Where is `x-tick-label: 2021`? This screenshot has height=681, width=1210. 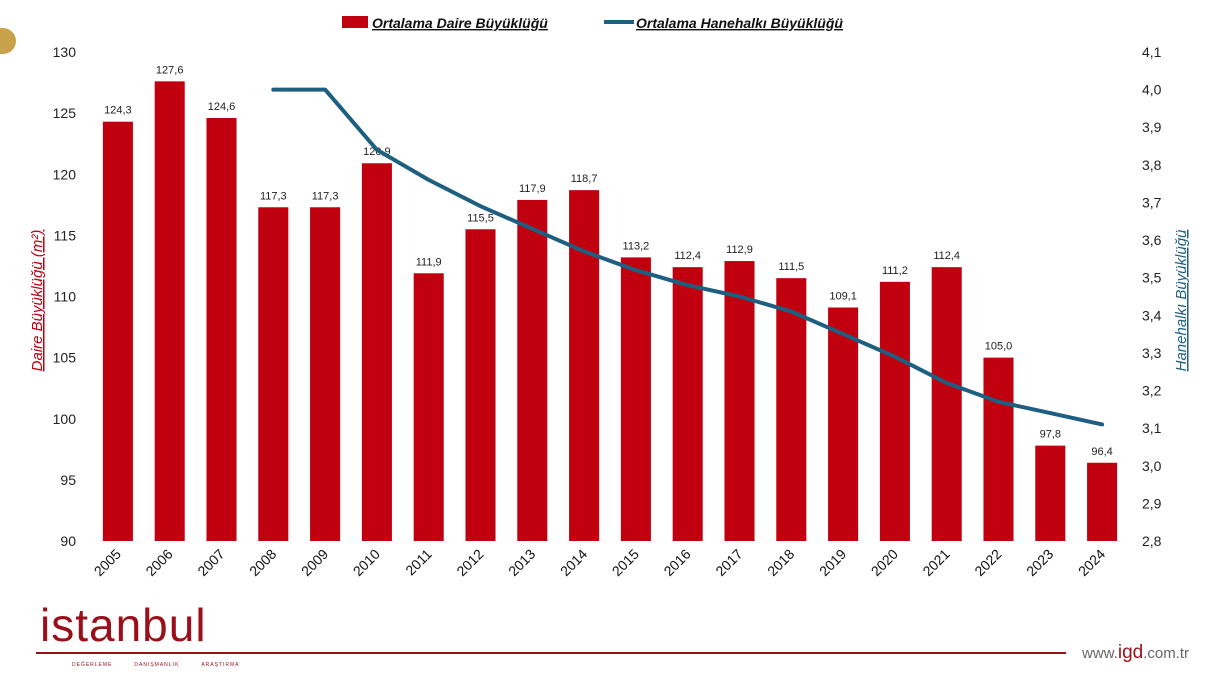
x-tick-label: 2021 is located at coordinates (935, 562).